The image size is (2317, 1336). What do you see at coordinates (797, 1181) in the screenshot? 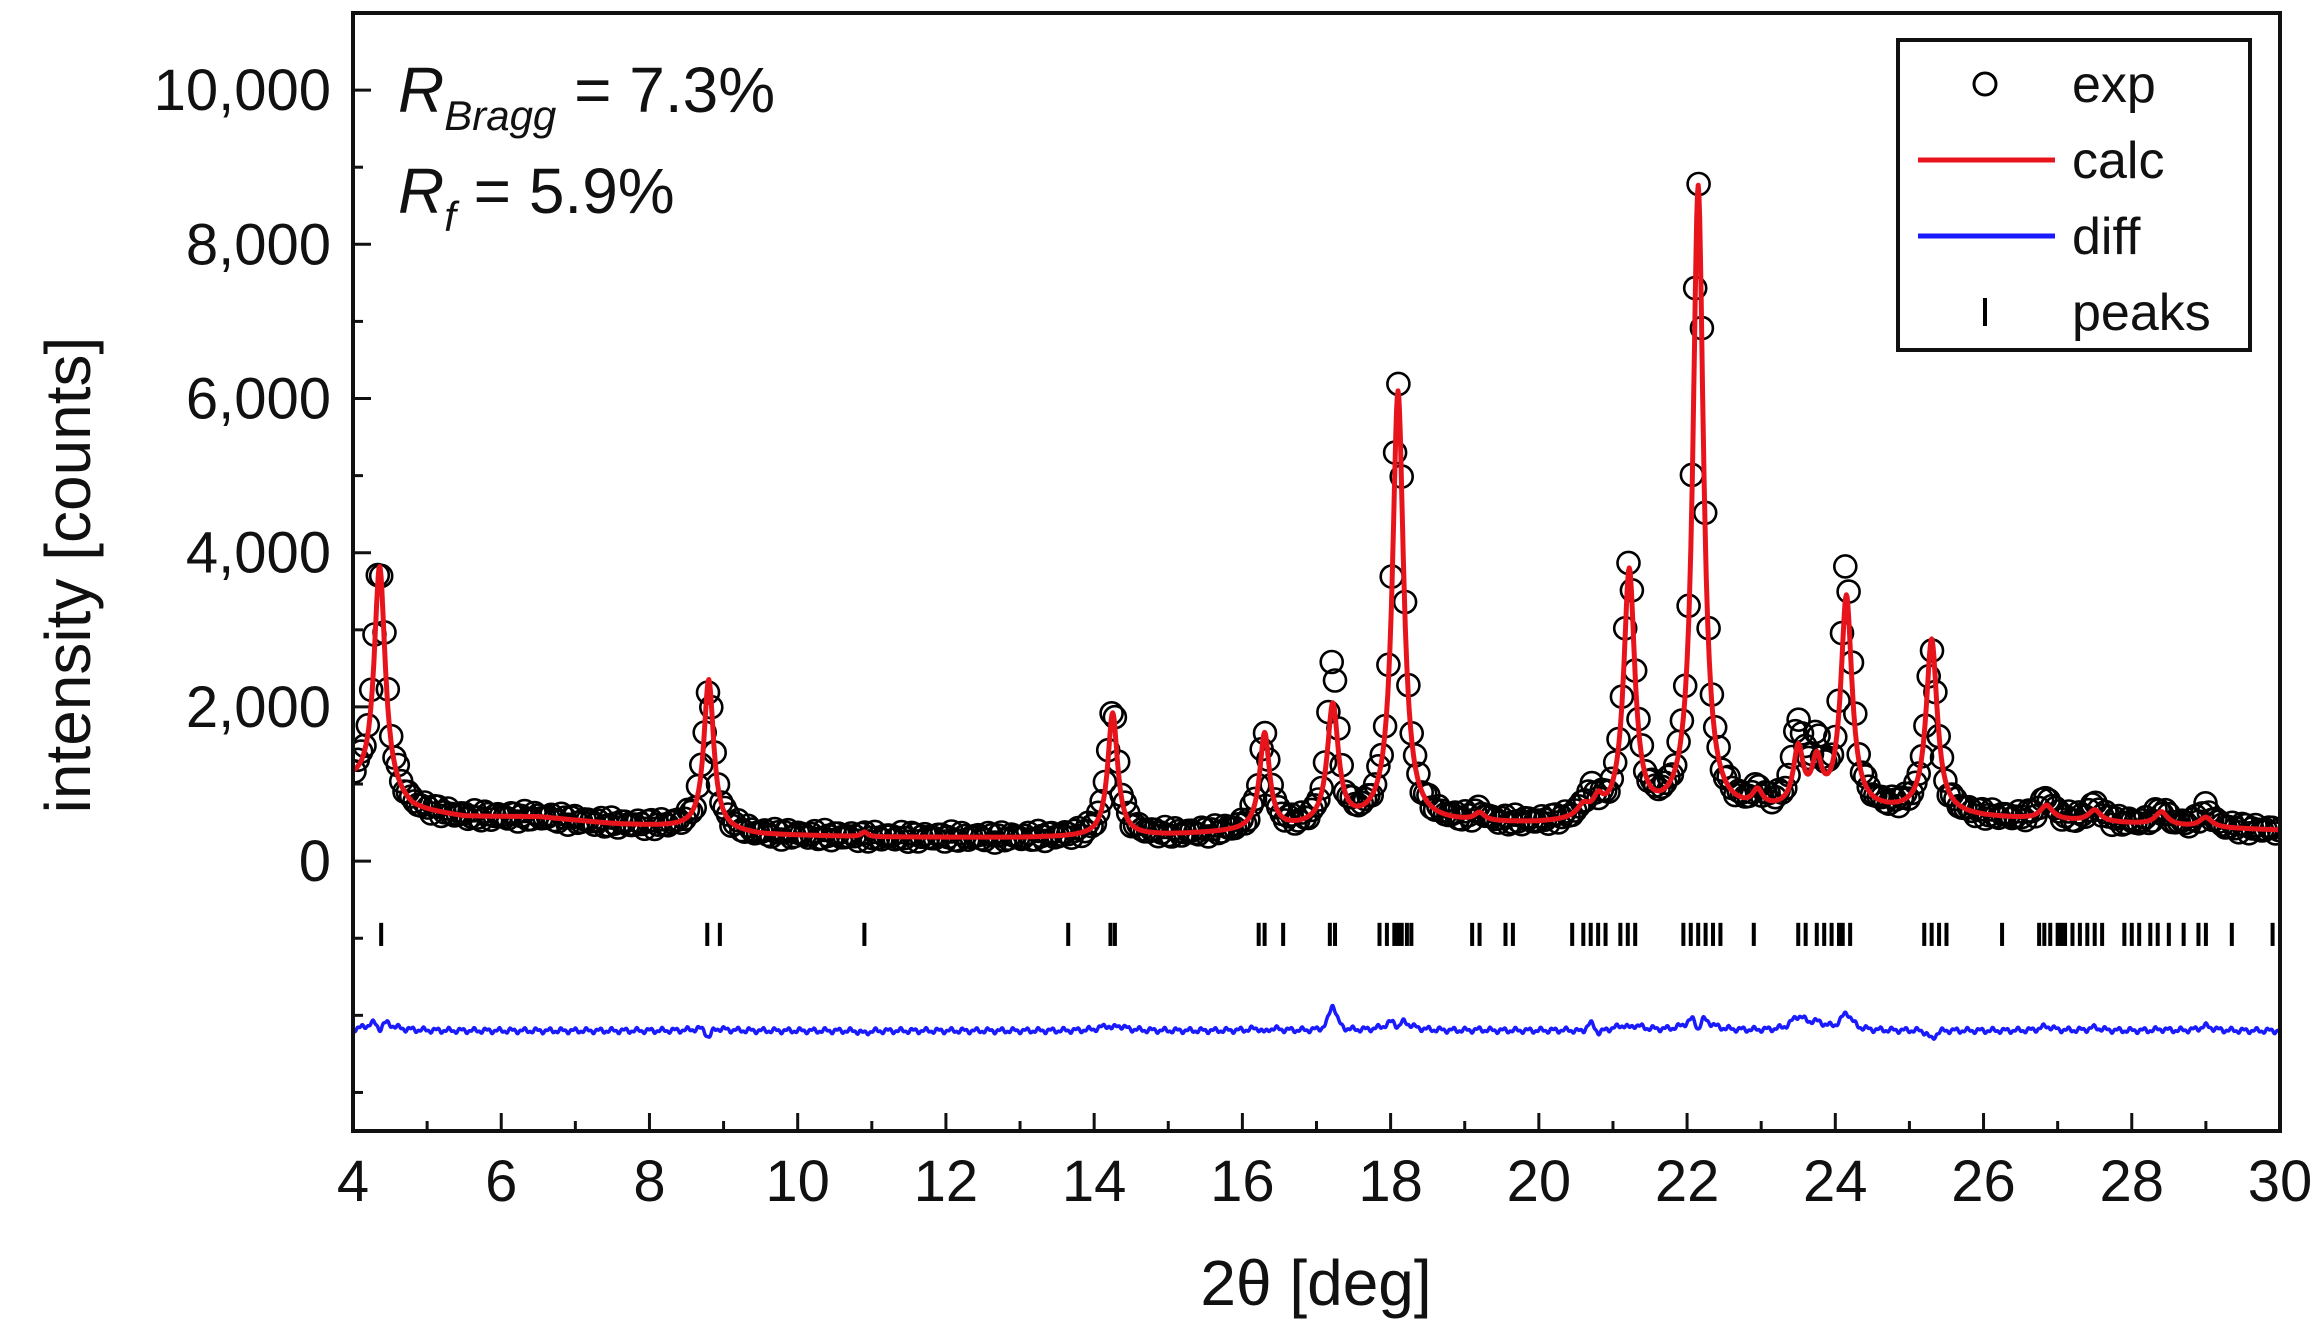
I see `x-tick-label: 10` at bounding box center [797, 1181].